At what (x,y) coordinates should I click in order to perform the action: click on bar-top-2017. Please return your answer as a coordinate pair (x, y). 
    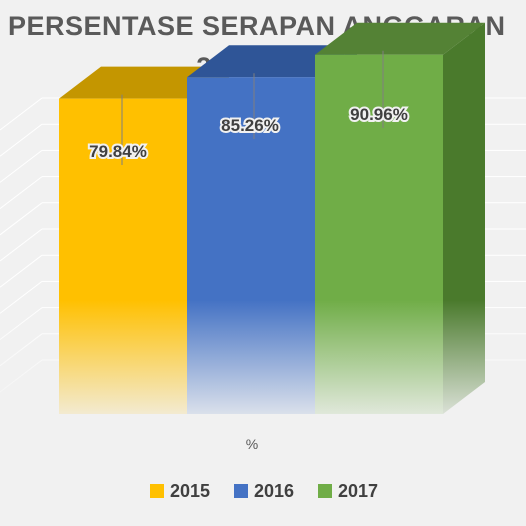
    Looking at the image, I should click on (400, 38).